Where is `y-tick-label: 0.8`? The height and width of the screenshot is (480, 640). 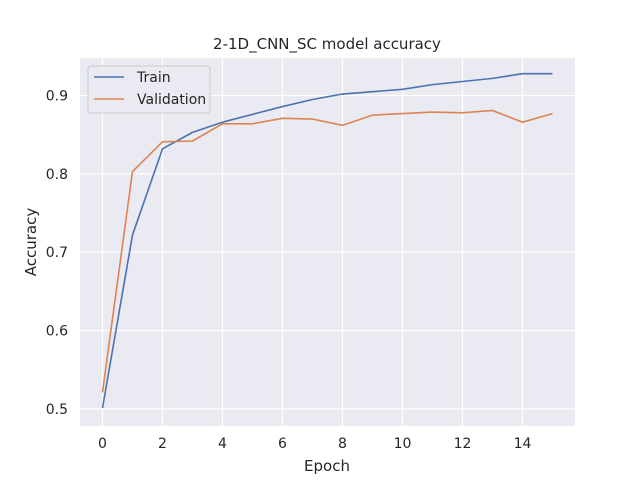
y-tick-label: 0.8 is located at coordinates (57, 175).